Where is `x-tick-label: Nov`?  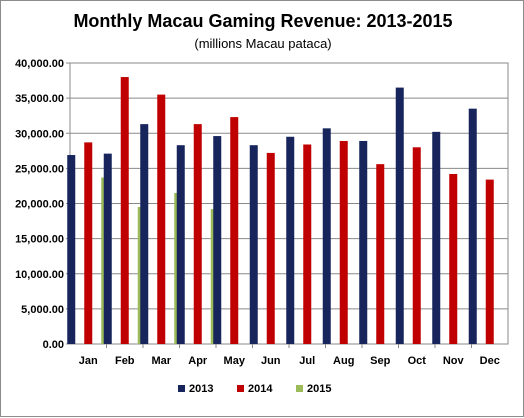 x-tick-label: Nov is located at coordinates (454, 361).